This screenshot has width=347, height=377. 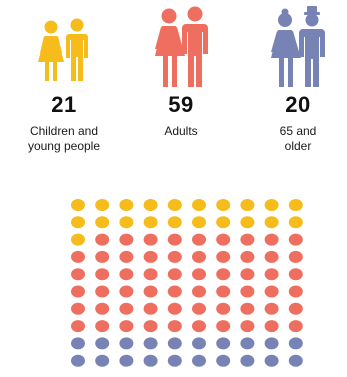 I want to click on adult-couple-icon, so click(x=181, y=46).